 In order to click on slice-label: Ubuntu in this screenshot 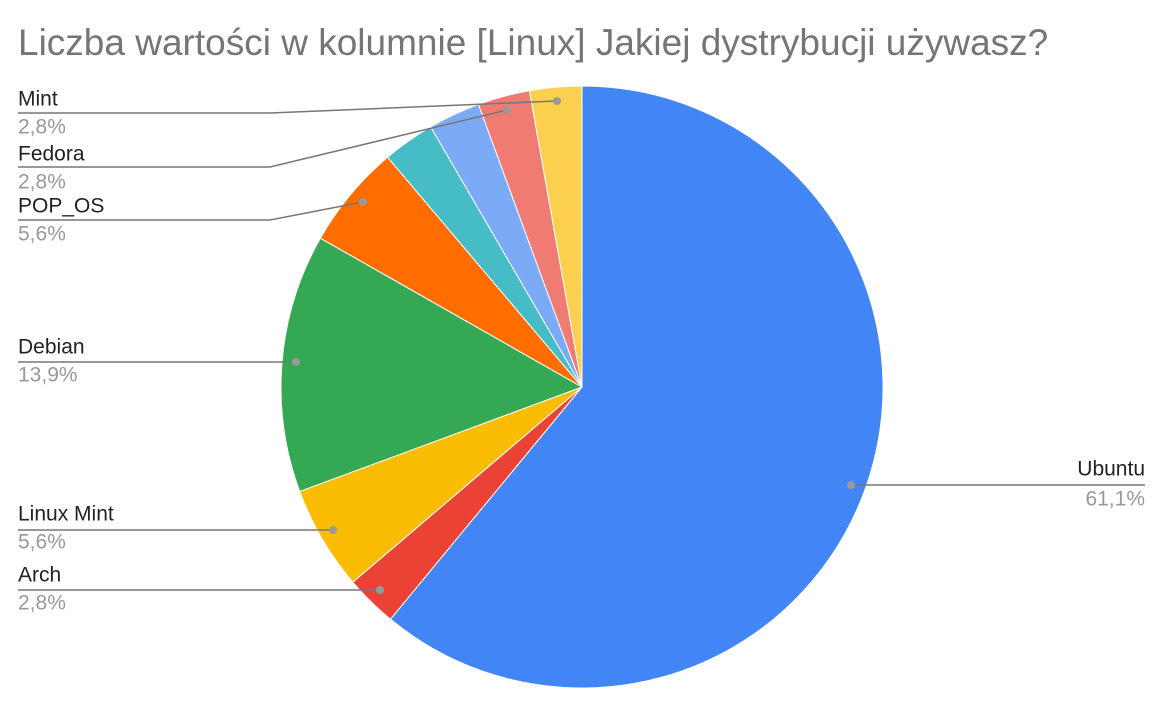, I will do `click(1111, 469)`.